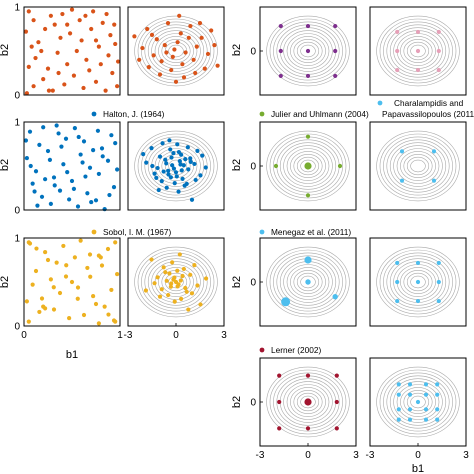 The height and width of the screenshot is (474, 474). I want to click on y-tick-label: 0, so click(253, 167).